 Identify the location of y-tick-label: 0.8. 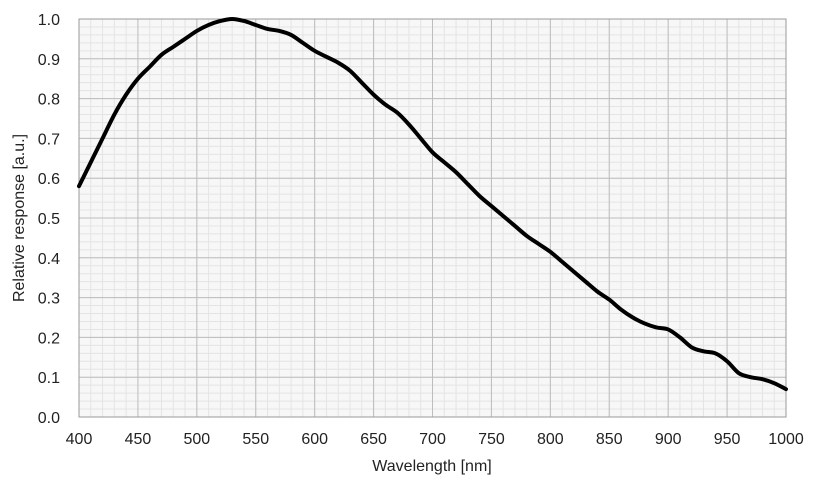
(49, 100).